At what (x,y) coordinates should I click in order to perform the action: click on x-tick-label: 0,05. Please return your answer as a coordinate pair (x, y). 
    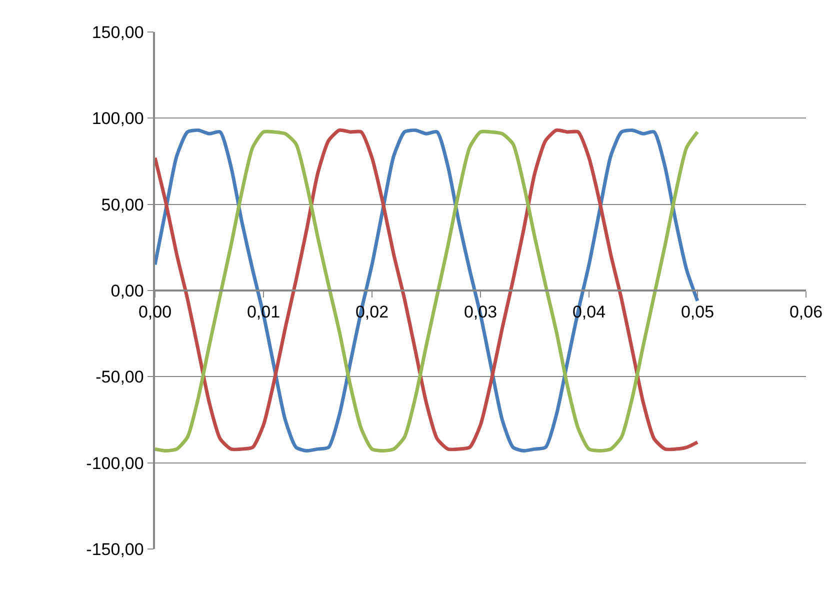
    Looking at the image, I should click on (697, 312).